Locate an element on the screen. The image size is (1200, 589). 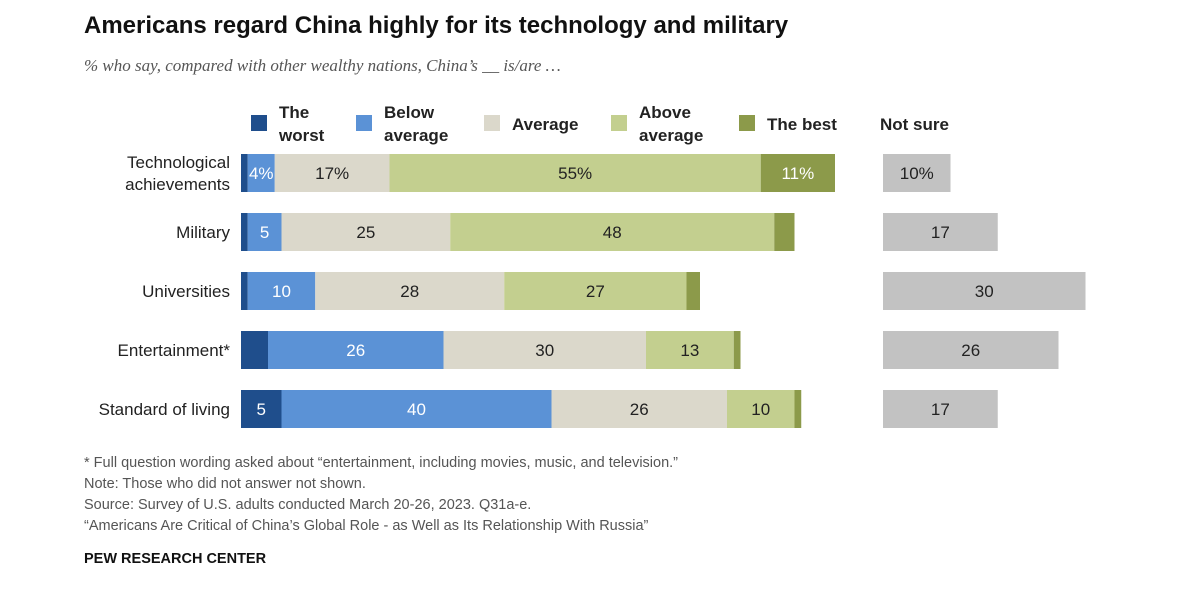
legend-swatch-average is located at coordinates (492, 123).